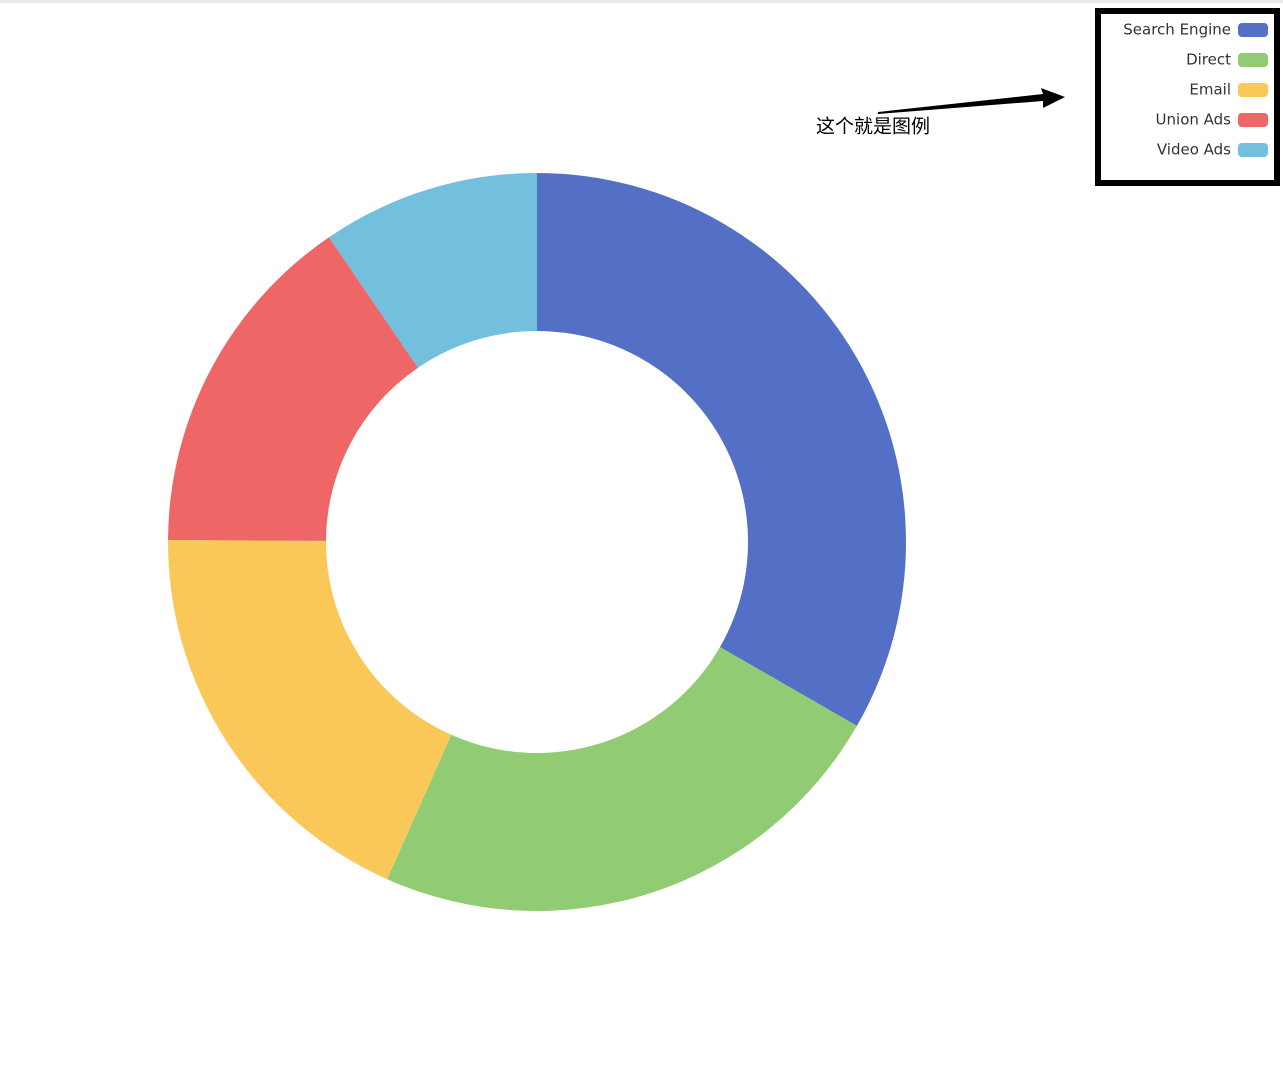 The image size is (1283, 1080). Describe the element at coordinates (1210, 90) in the screenshot. I see `legend-label: Email` at that location.